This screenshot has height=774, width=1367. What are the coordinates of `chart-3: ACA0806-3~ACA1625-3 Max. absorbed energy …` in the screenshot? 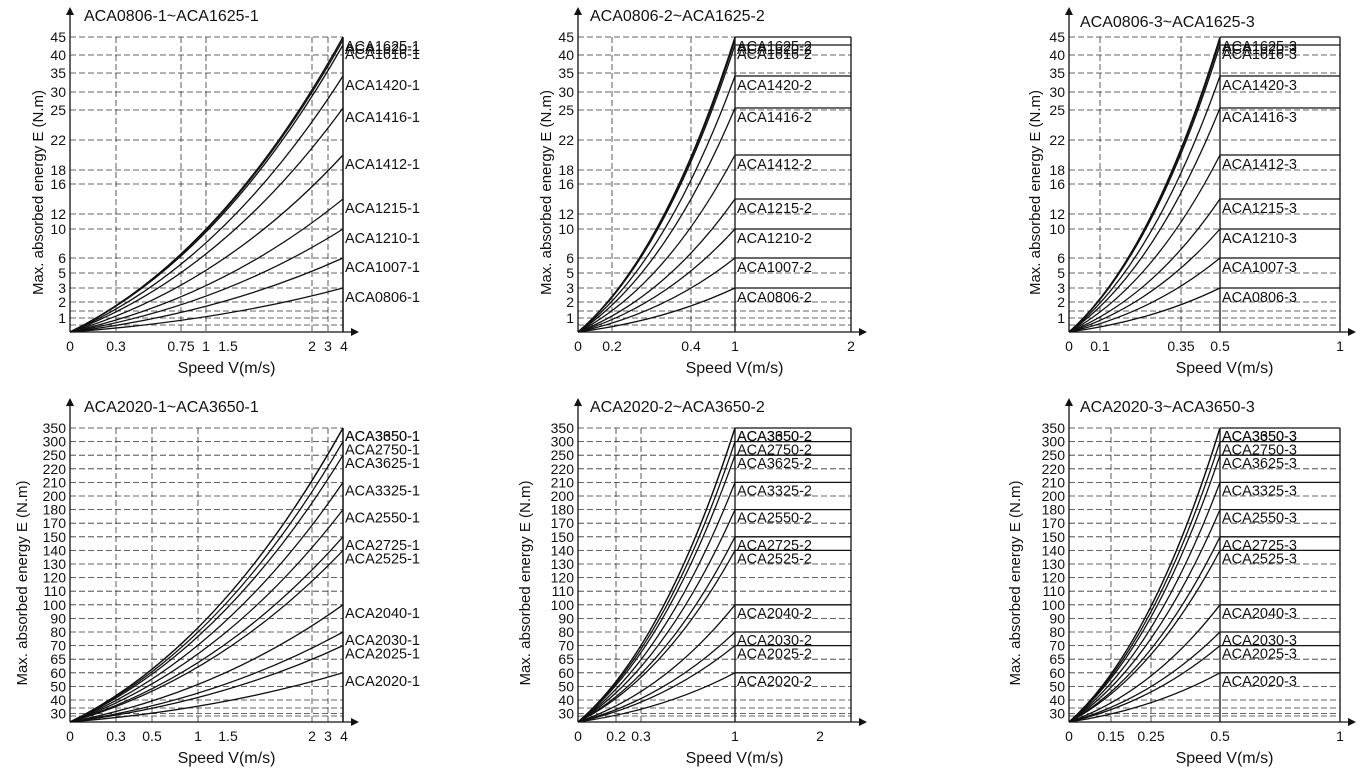 It's located at (1191, 192).